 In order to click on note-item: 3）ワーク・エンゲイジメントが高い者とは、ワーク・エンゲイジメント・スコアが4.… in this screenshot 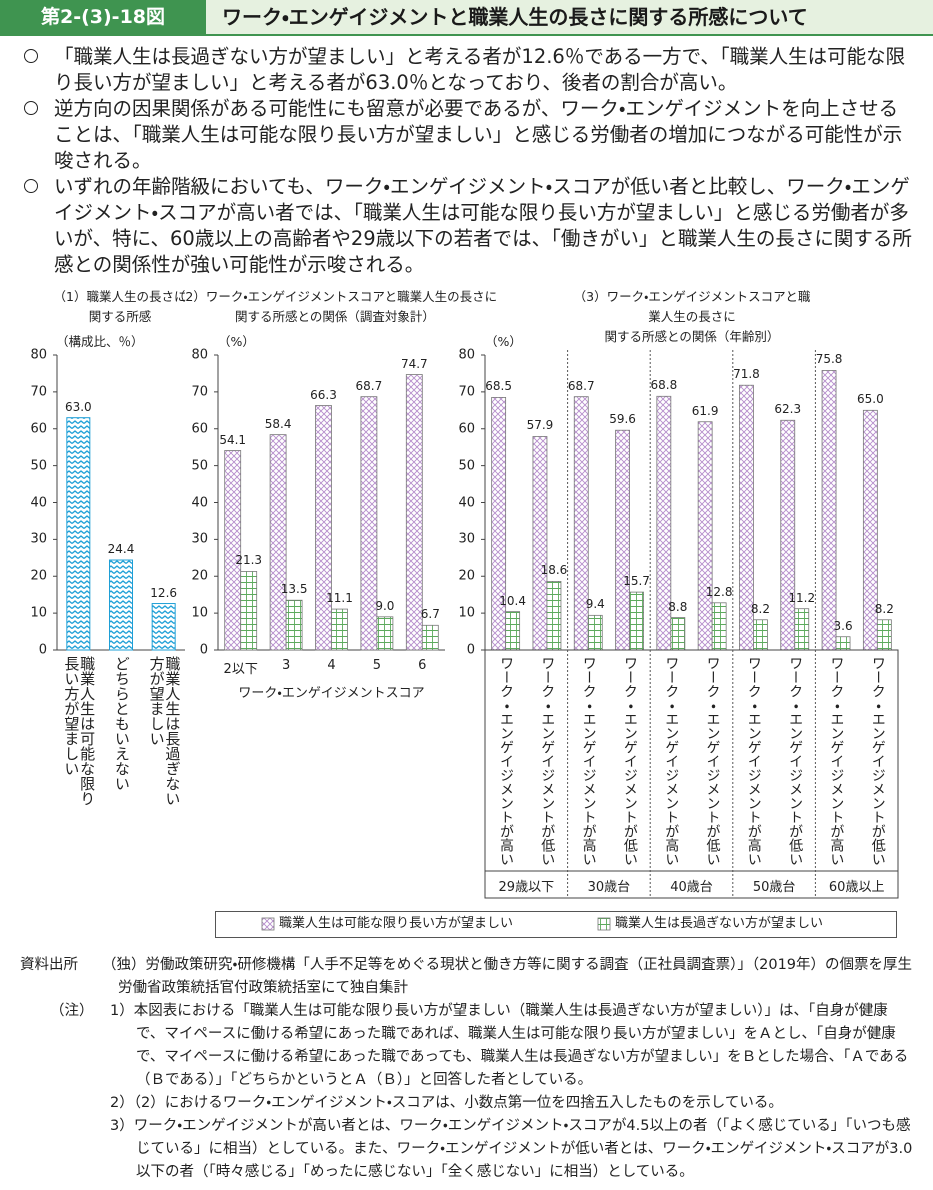, I will do `click(511, 1149)`.